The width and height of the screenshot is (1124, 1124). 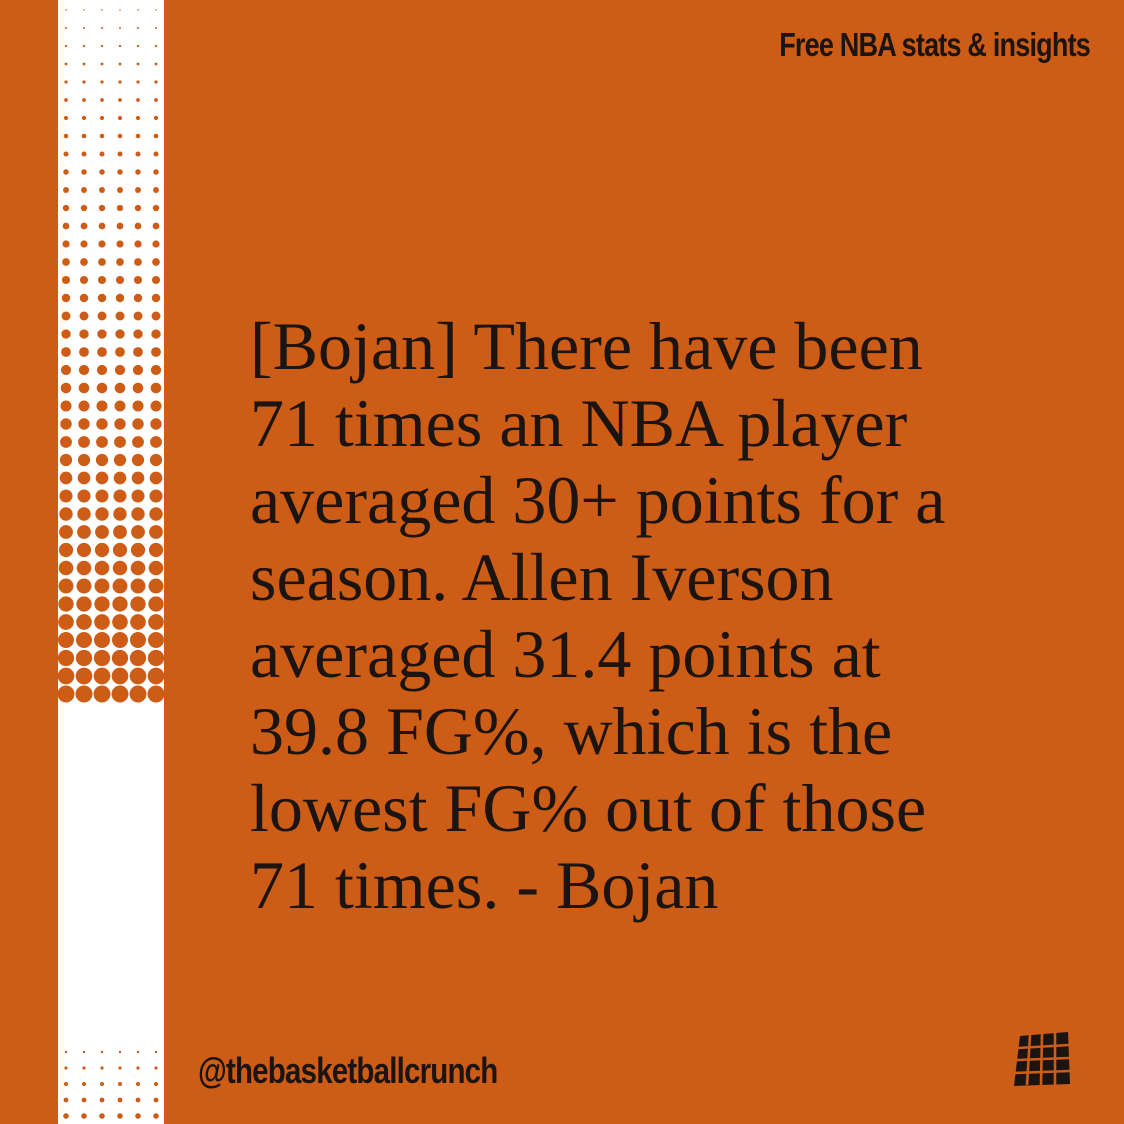 What do you see at coordinates (348, 1070) in the screenshot?
I see `social-handle: @thebasketballcrunch` at bounding box center [348, 1070].